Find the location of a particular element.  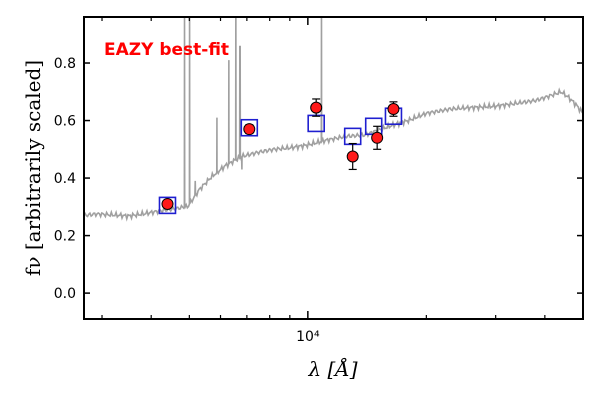

annotation-label: EAZY best-fit is located at coordinates (166, 50).